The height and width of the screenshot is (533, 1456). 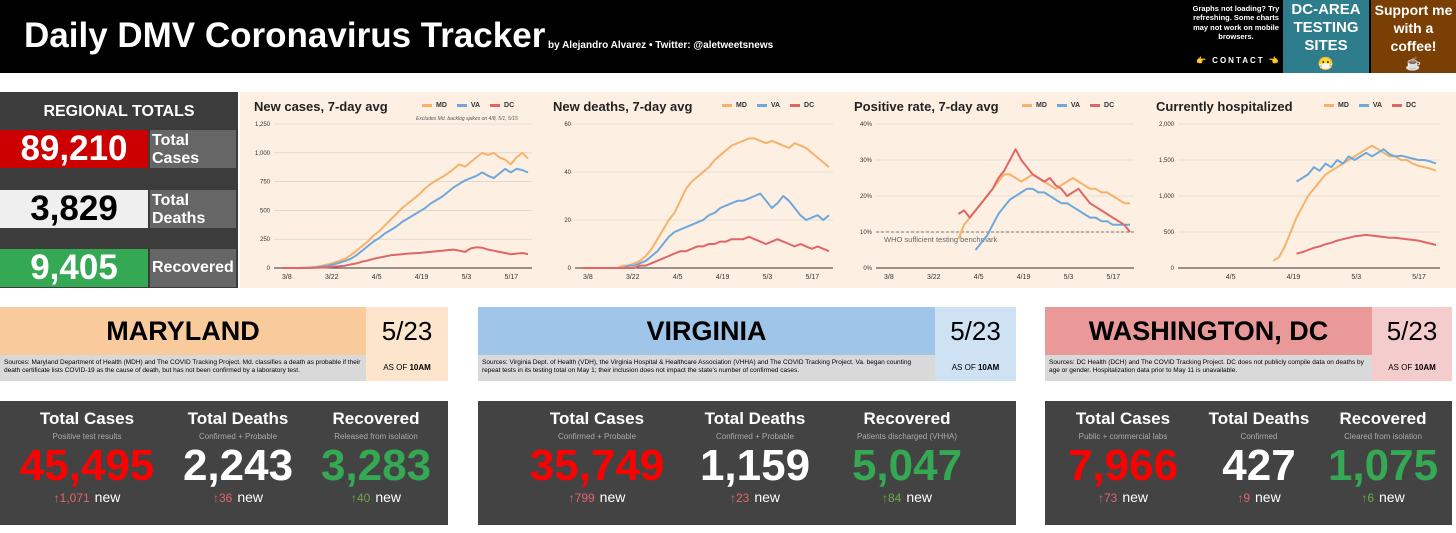 I want to click on y-tick-label: 40, so click(x=567, y=173).